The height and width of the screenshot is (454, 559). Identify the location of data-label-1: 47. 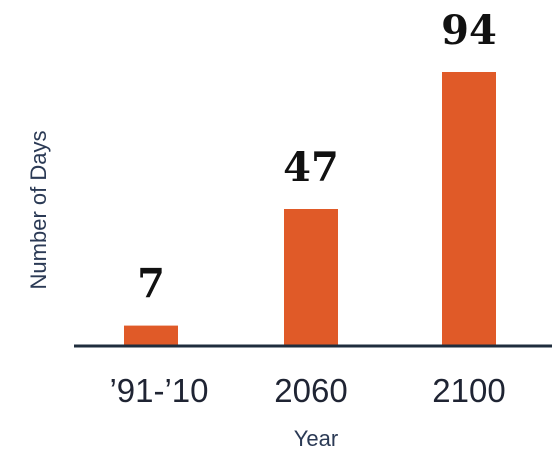
(311, 167).